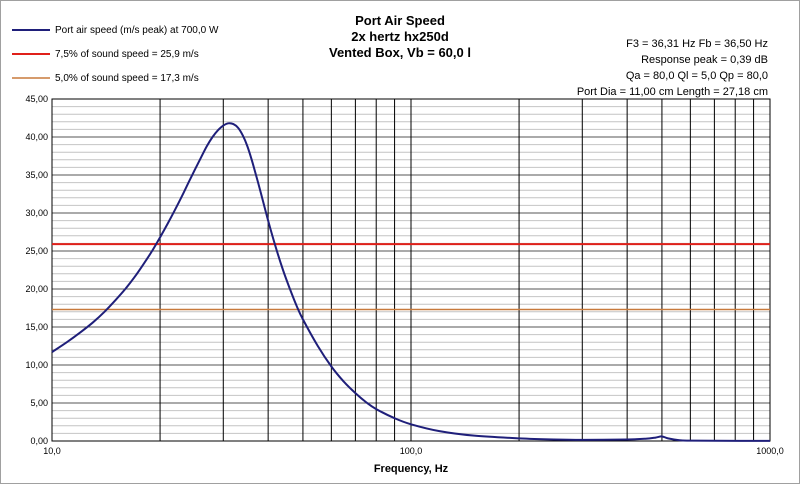  Describe the element at coordinates (697, 76) in the screenshot. I see `info-line-q-values: Qa = 80,0 Ql = 5,0 Qp = 80,0` at that location.